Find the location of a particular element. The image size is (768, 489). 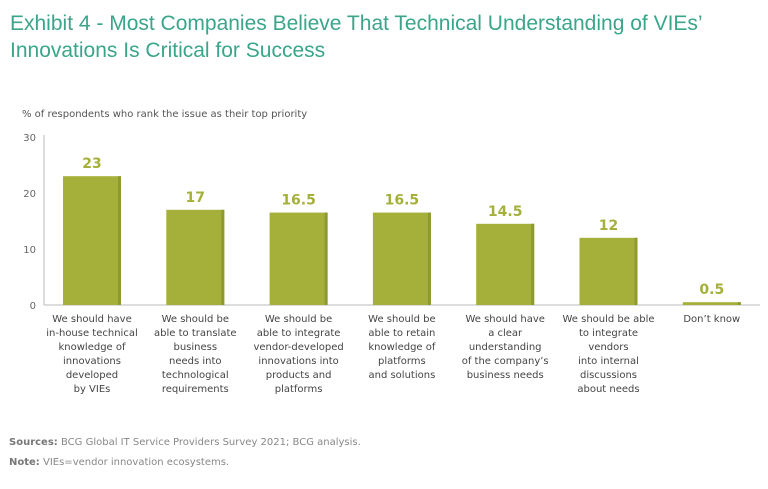

x-tick-label-line: discussions is located at coordinates (608, 375).